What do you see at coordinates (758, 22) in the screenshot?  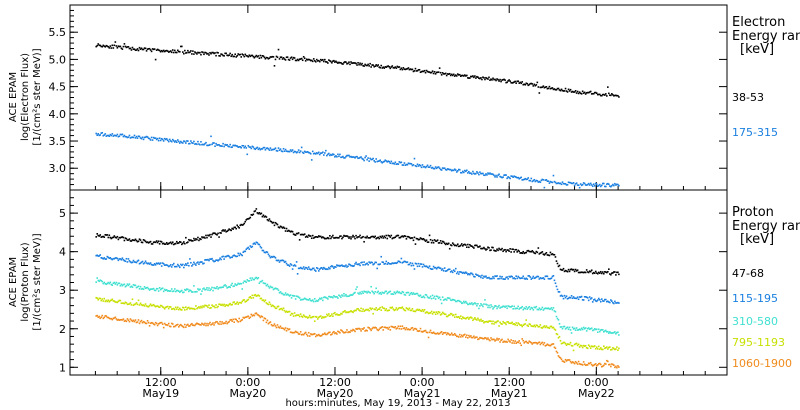 I see `electron-legend-title: Electron` at bounding box center [758, 22].